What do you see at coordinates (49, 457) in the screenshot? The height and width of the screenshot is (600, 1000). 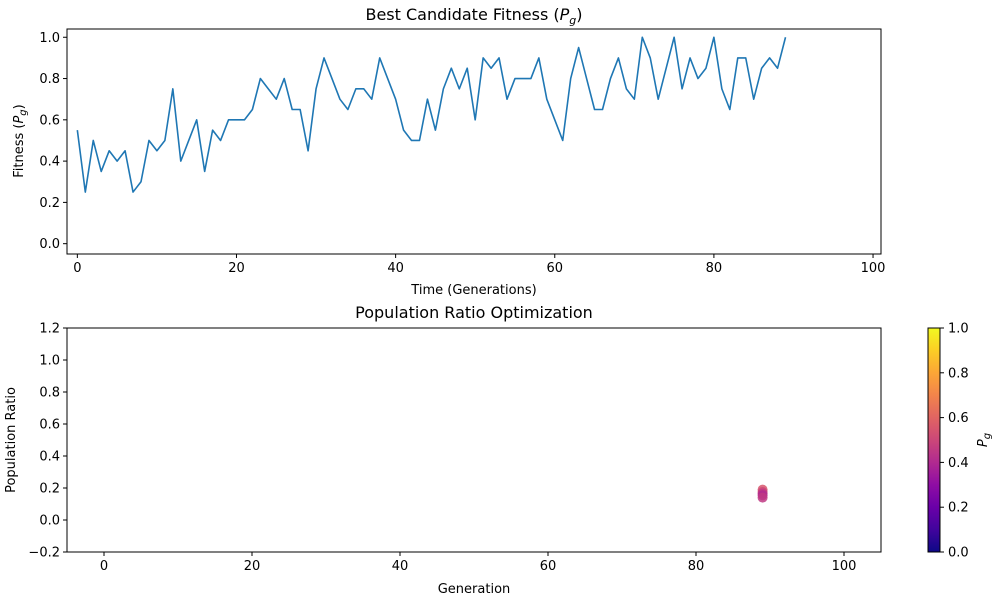 I see `population-y-tick-label: 0.4` at bounding box center [49, 457].